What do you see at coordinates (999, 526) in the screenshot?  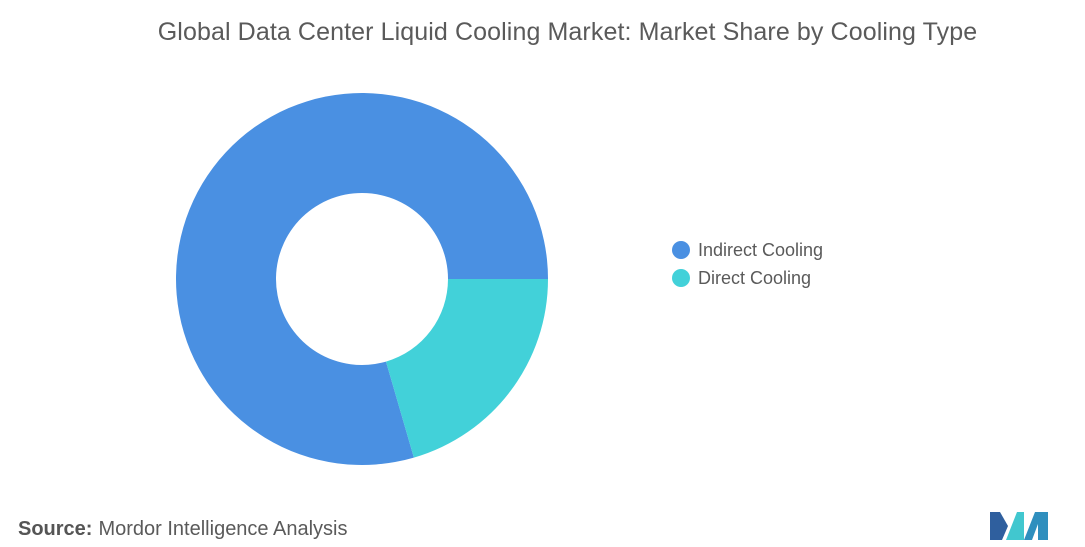 I see `logo-left-bar` at bounding box center [999, 526].